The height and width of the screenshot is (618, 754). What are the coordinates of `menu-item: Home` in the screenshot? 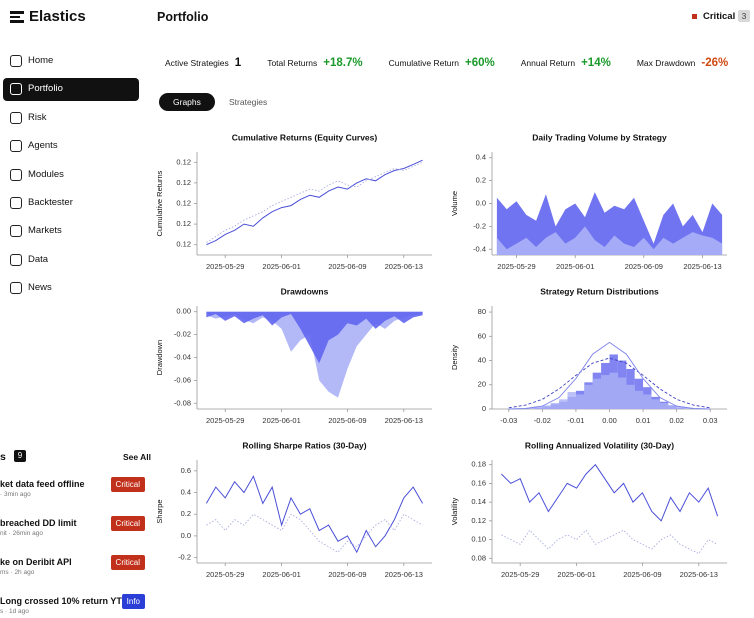 It's located at (71, 61).